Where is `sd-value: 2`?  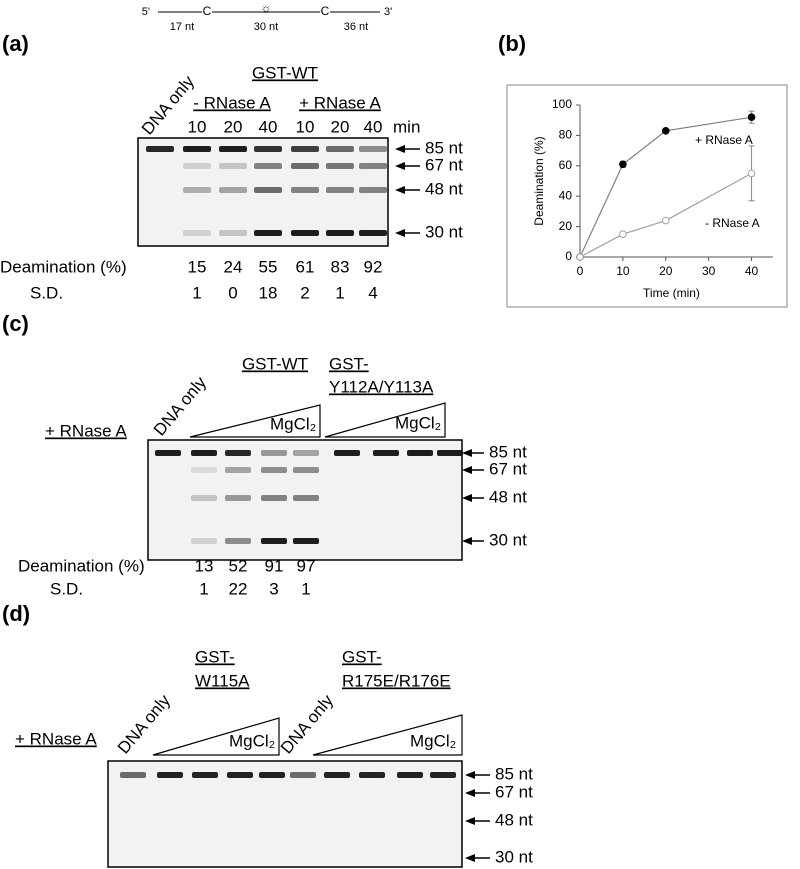
sd-value: 2 is located at coordinates (304, 292).